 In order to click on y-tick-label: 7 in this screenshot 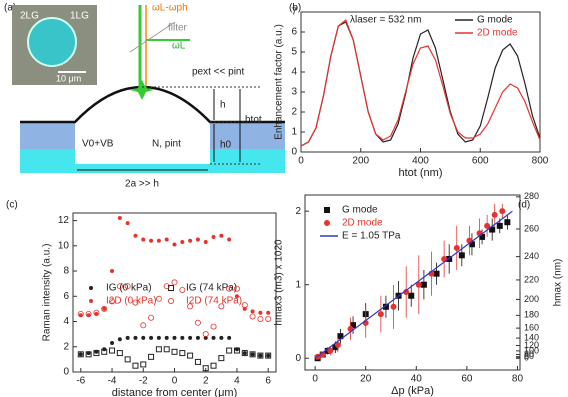, I will do `click(294, 12)`.